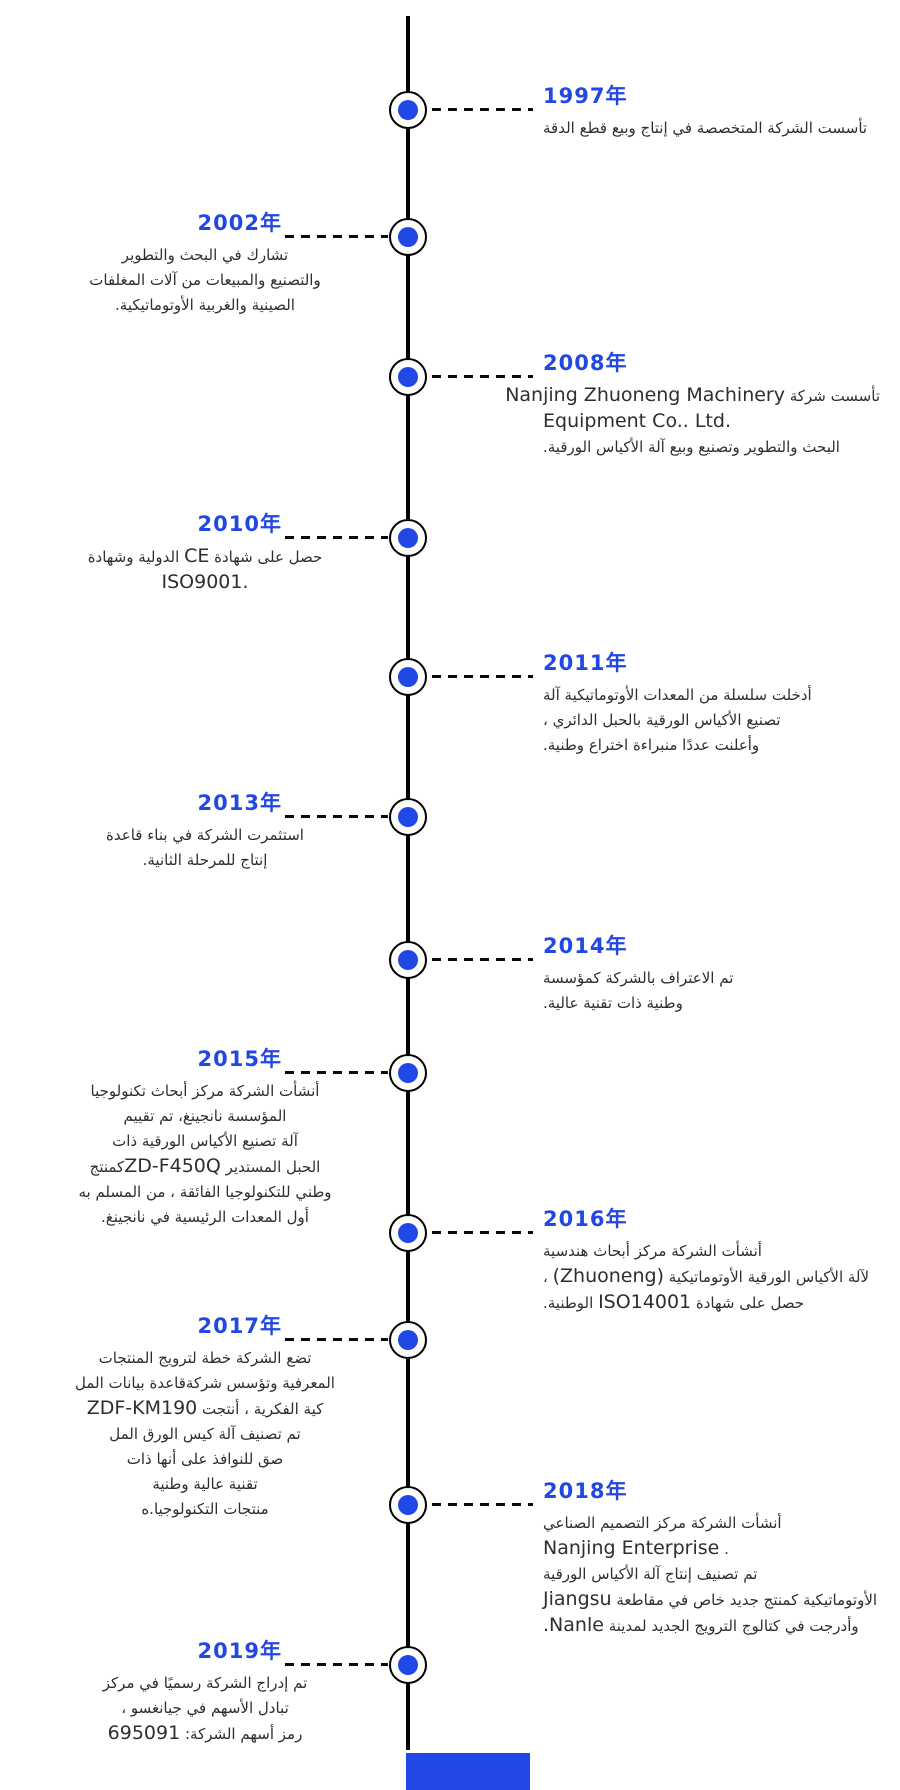  What do you see at coordinates (205, 835) in the screenshot?
I see `description-line: استثمرت الشركة في بناء قاعدة` at bounding box center [205, 835].